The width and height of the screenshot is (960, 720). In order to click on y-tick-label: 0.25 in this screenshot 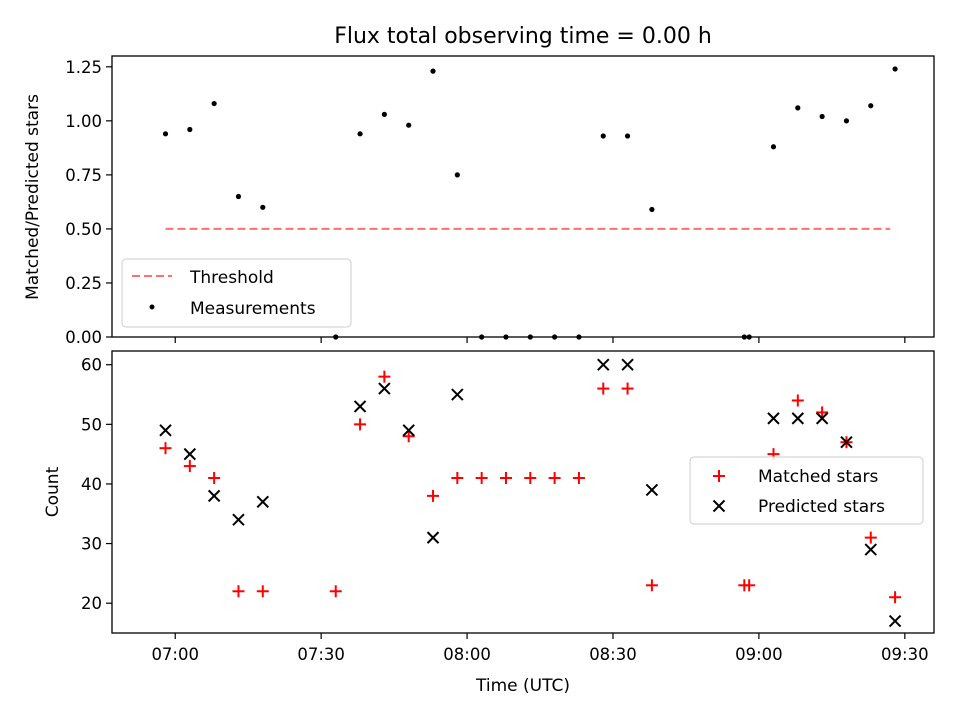, I will do `click(83, 283)`.